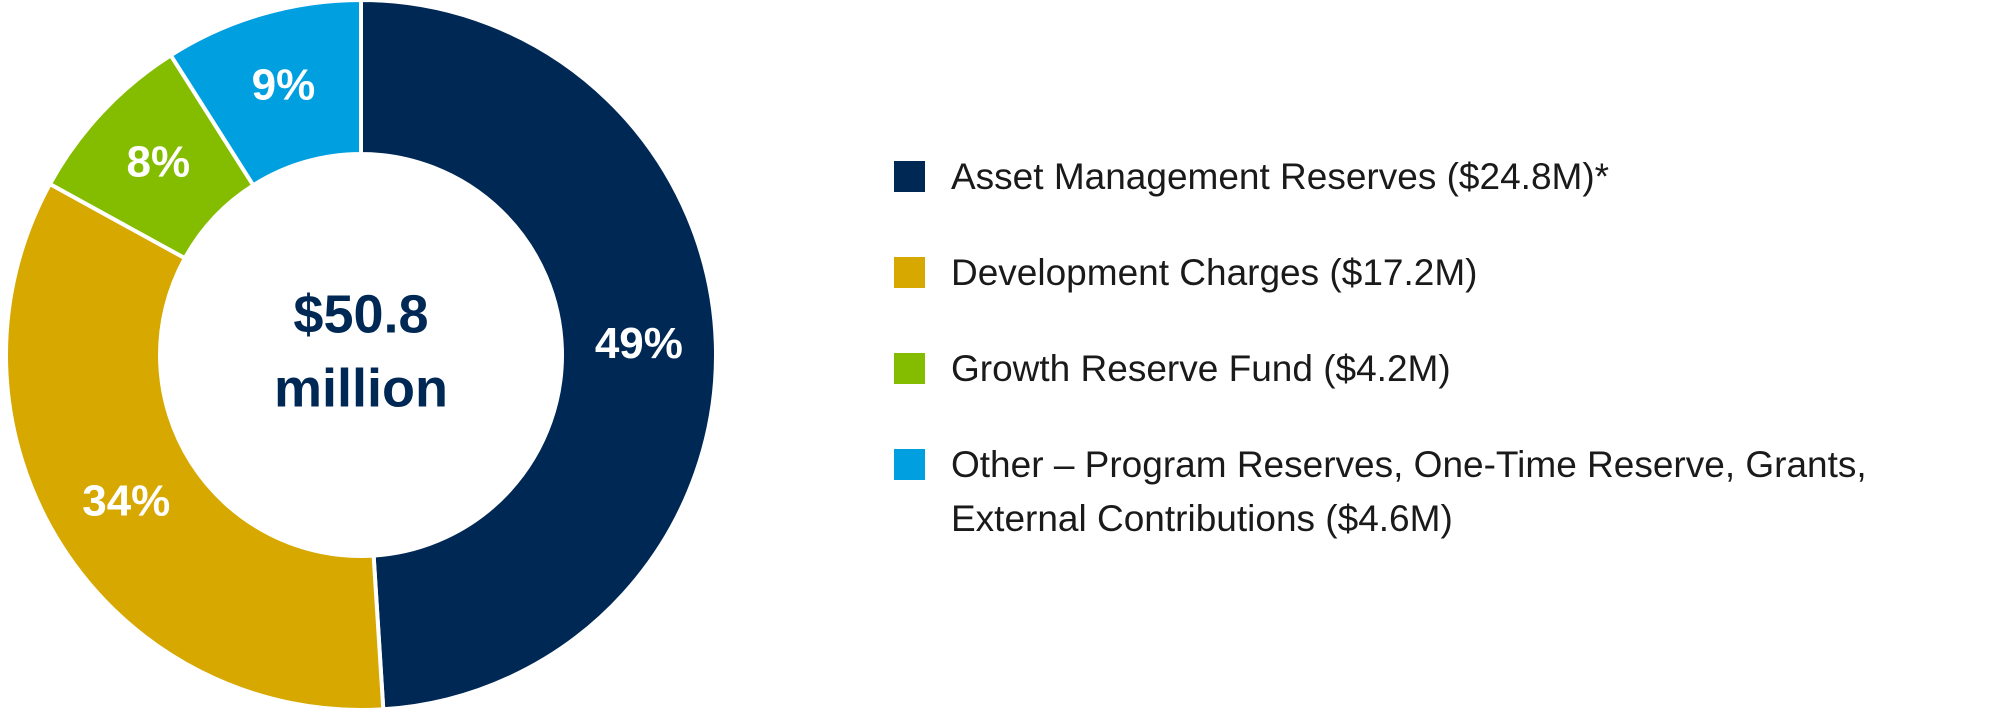 This screenshot has height=713, width=2008. I want to click on legend-item: Development Charges ($17.2M), so click(1449, 273).